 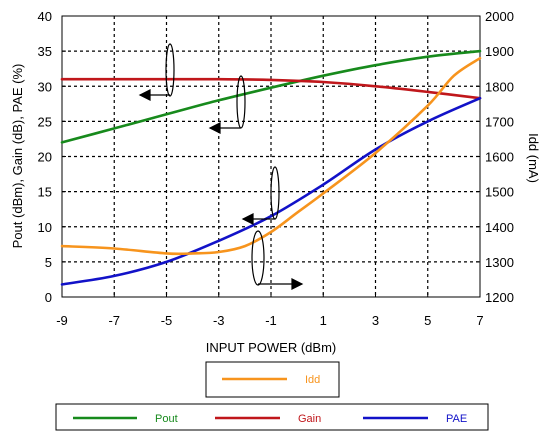 I want to click on x-tick-label: 5, so click(x=427, y=320).